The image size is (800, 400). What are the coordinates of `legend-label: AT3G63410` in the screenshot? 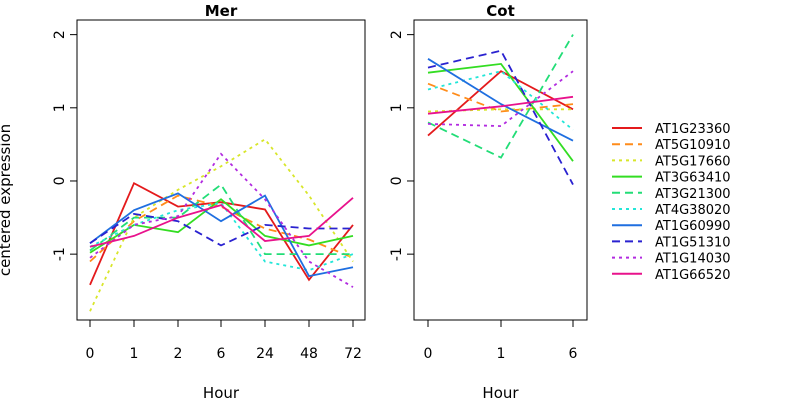 It's located at (693, 178).